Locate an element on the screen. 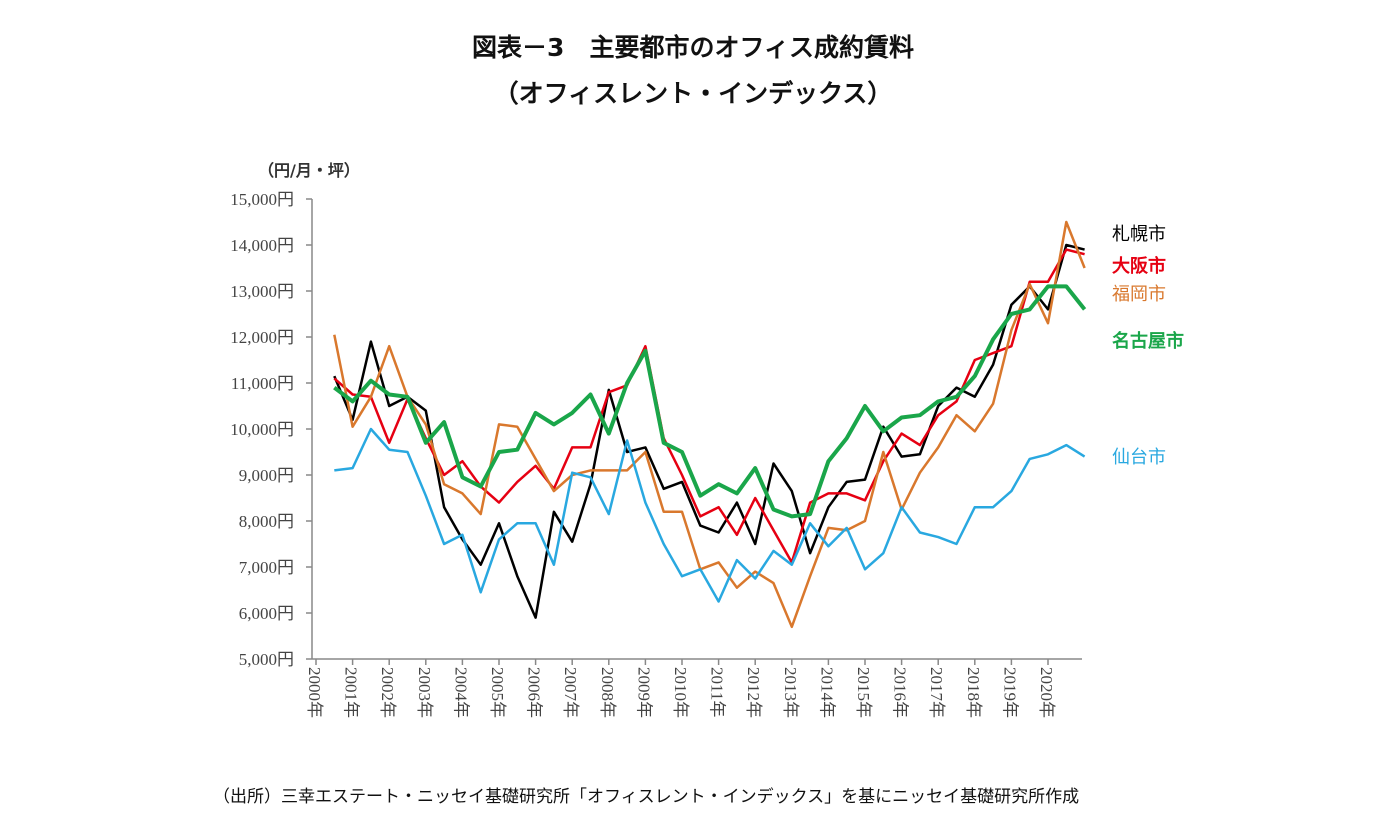  x-tick-label: 2010年 is located at coordinates (680, 692).